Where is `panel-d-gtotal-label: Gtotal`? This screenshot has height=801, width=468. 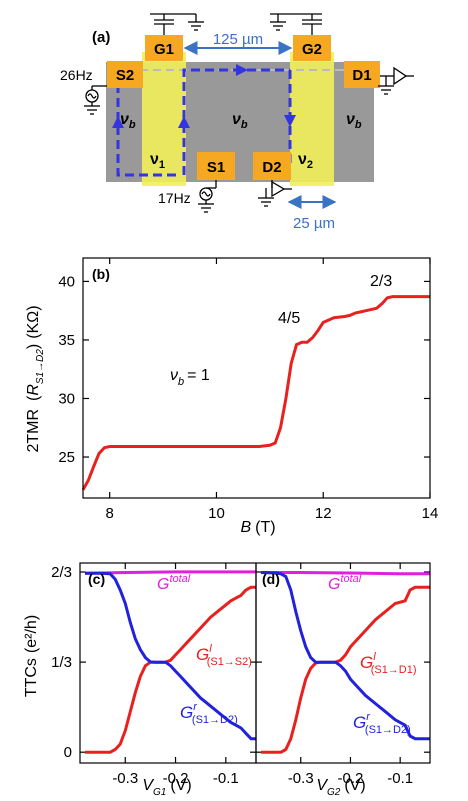 panel-d-gtotal-label: Gtotal is located at coordinates (345, 583).